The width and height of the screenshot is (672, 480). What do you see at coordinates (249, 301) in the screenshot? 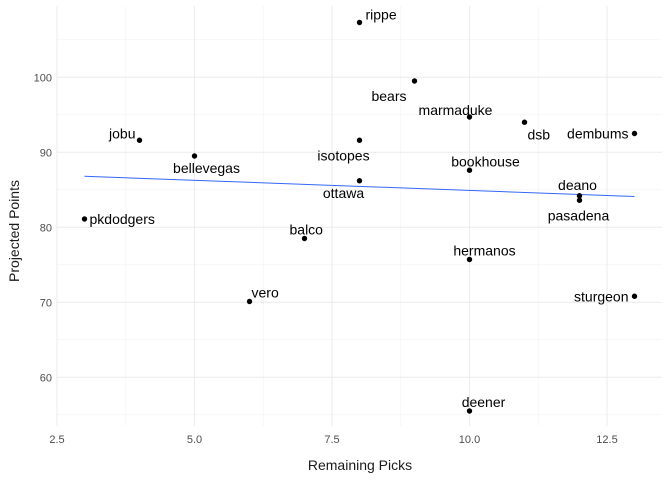
I see `data-point-vero` at bounding box center [249, 301].